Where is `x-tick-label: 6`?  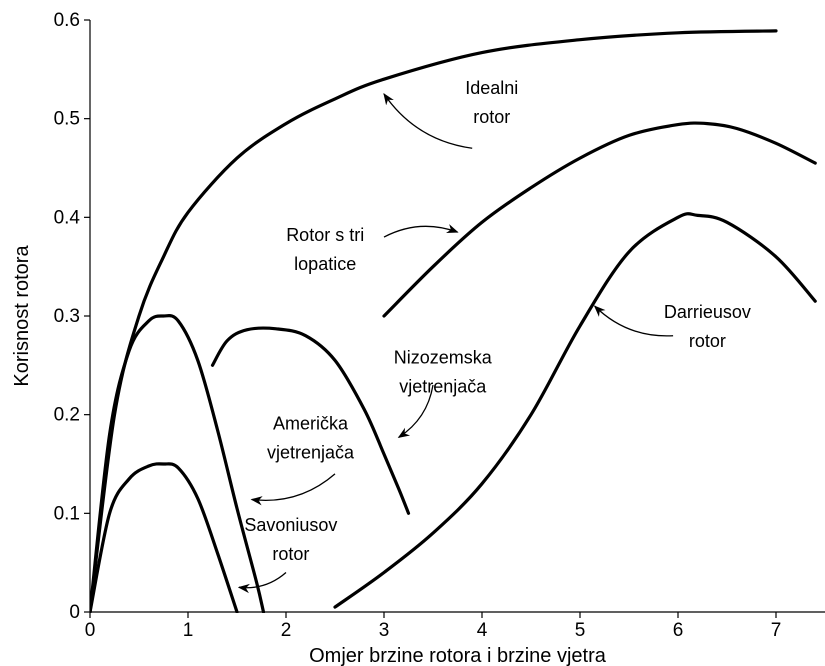 x-tick-label: 6 is located at coordinates (678, 630).